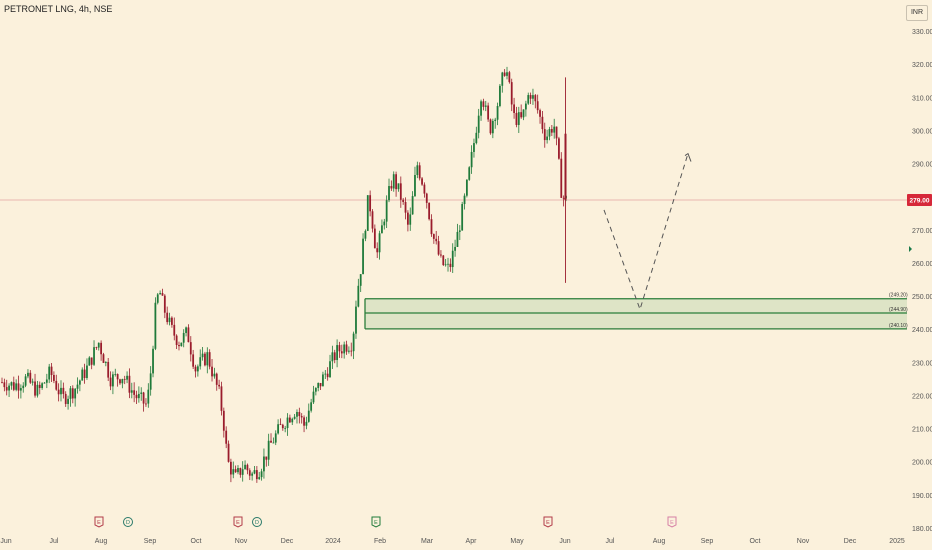 The height and width of the screenshot is (550, 932). What do you see at coordinates (922, 529) in the screenshot?
I see `y-tick-label: 180.00` at bounding box center [922, 529].